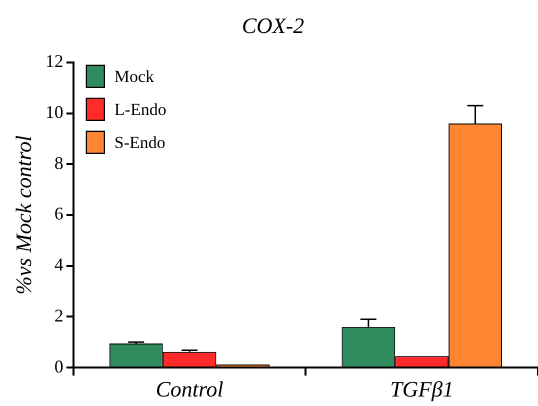 The width and height of the screenshot is (538, 406). Describe the element at coordinates (134, 76) in the screenshot. I see `legend-label: Mock` at that location.